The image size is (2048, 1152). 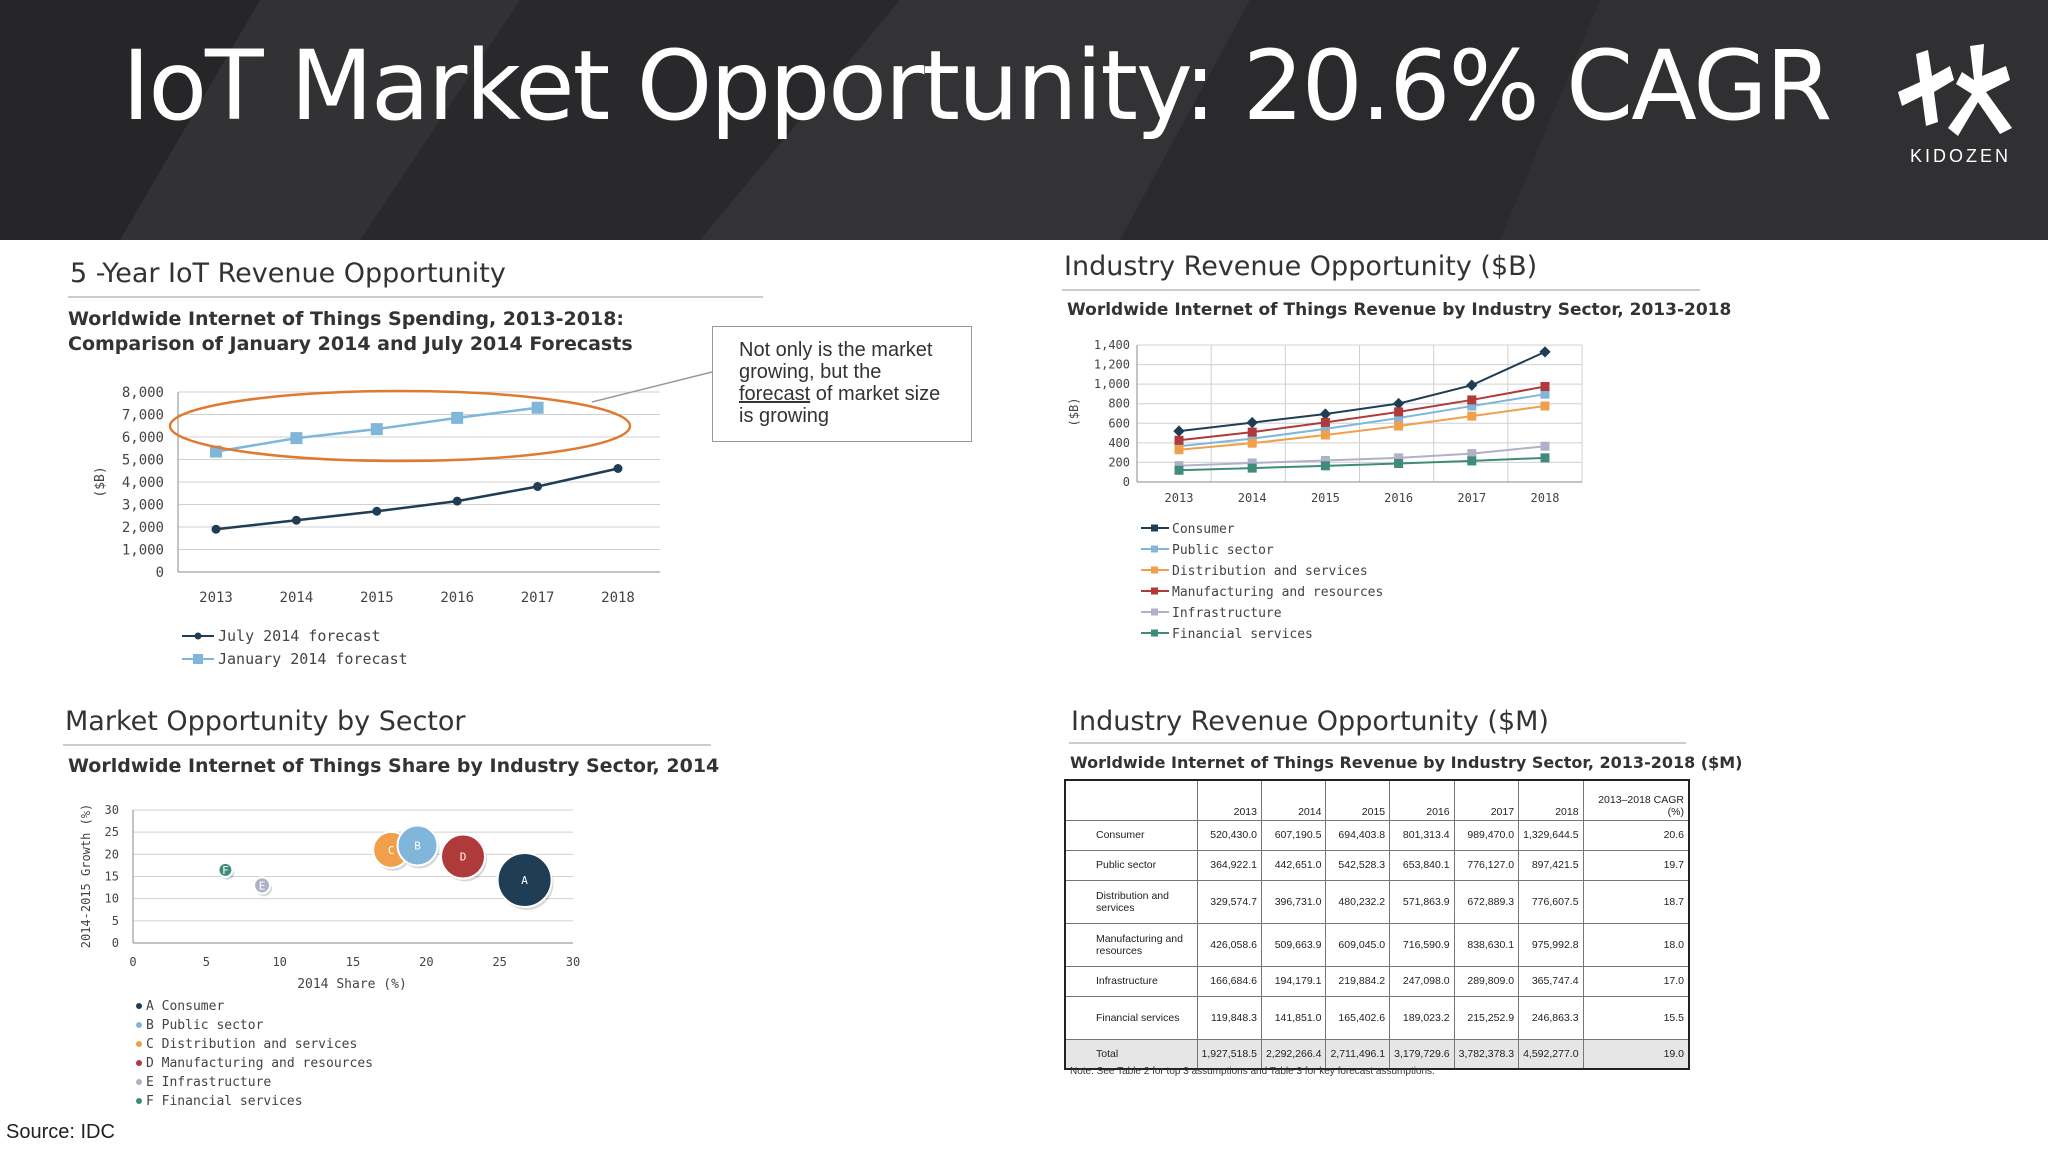 What do you see at coordinates (1301, 266) in the screenshot?
I see `industry-b-section-title: Industry Revenue Opportunity ($B)` at bounding box center [1301, 266].